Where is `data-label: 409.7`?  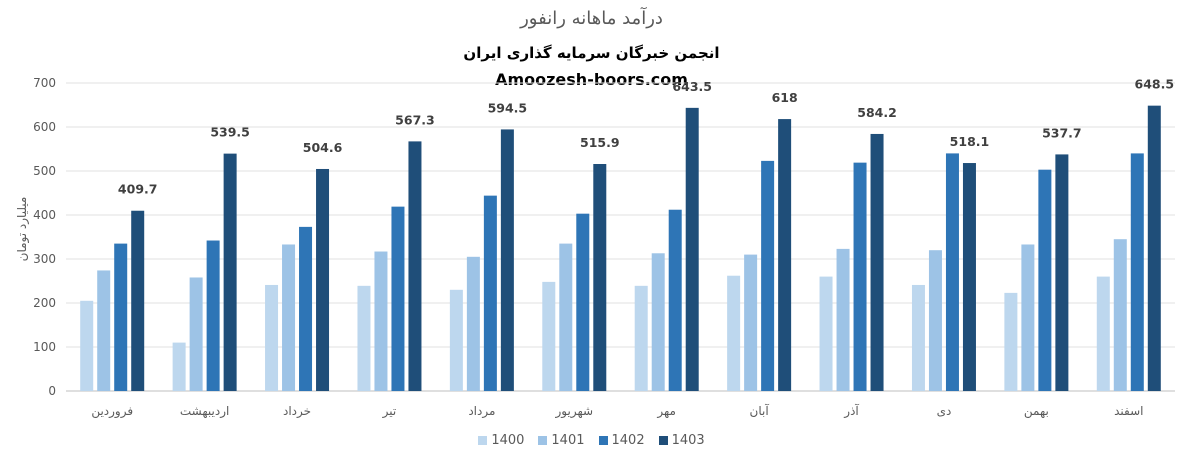
data-label: 409.7 is located at coordinates (138, 189).